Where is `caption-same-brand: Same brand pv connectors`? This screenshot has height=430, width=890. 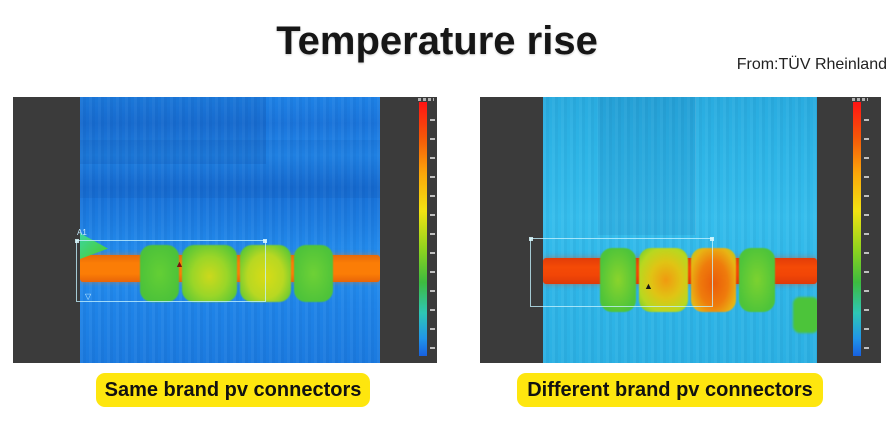 caption-same-brand: Same brand pv connectors is located at coordinates (233, 390).